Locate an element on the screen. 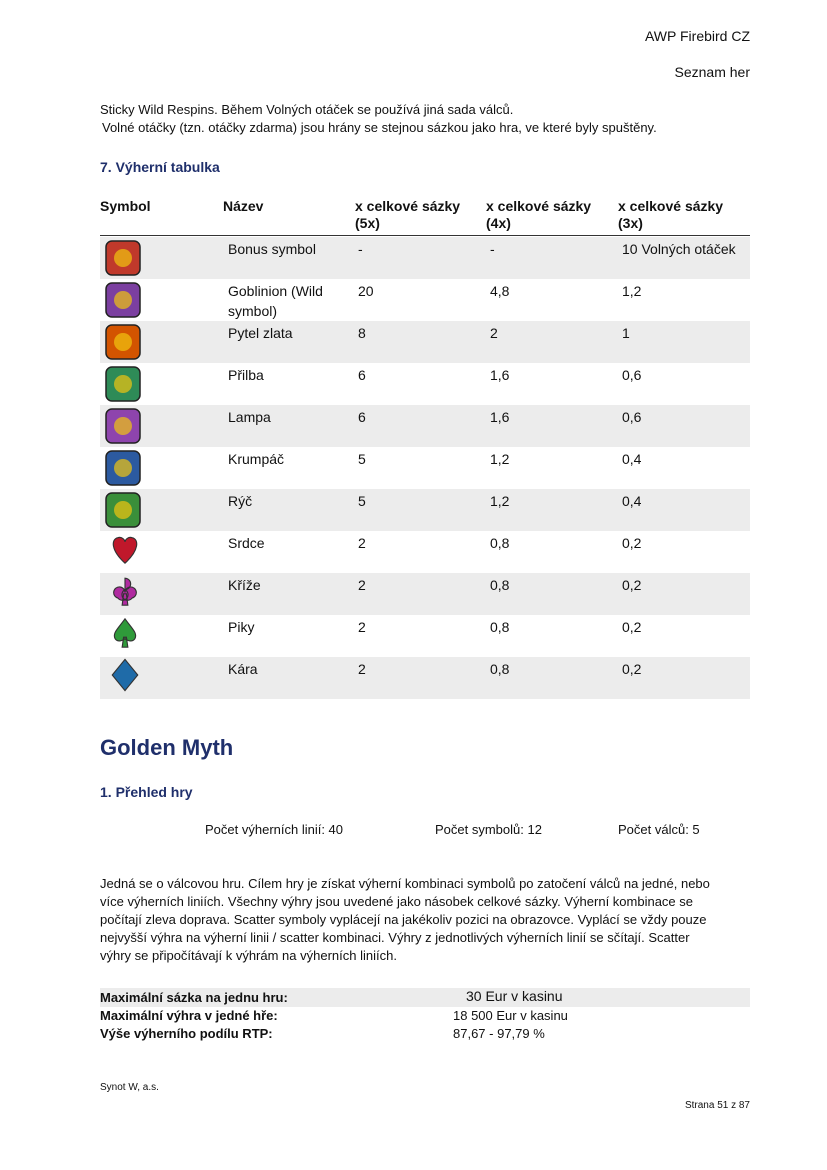  cell: Srdce is located at coordinates (246, 543).